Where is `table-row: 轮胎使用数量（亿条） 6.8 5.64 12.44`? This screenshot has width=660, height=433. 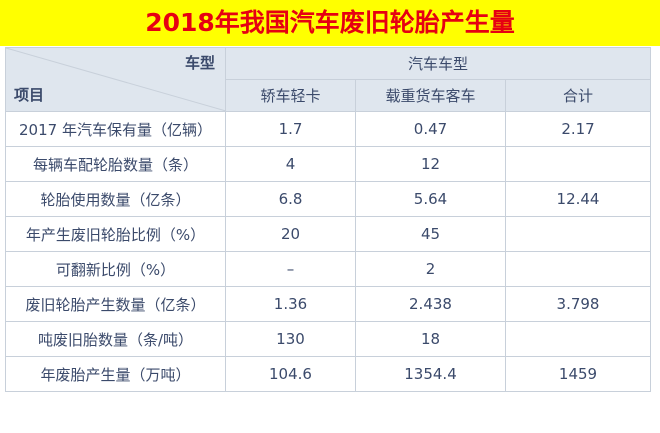
table-row: 轮胎使用数量（亿条） 6.8 5.64 12.44 is located at coordinates (328, 199).